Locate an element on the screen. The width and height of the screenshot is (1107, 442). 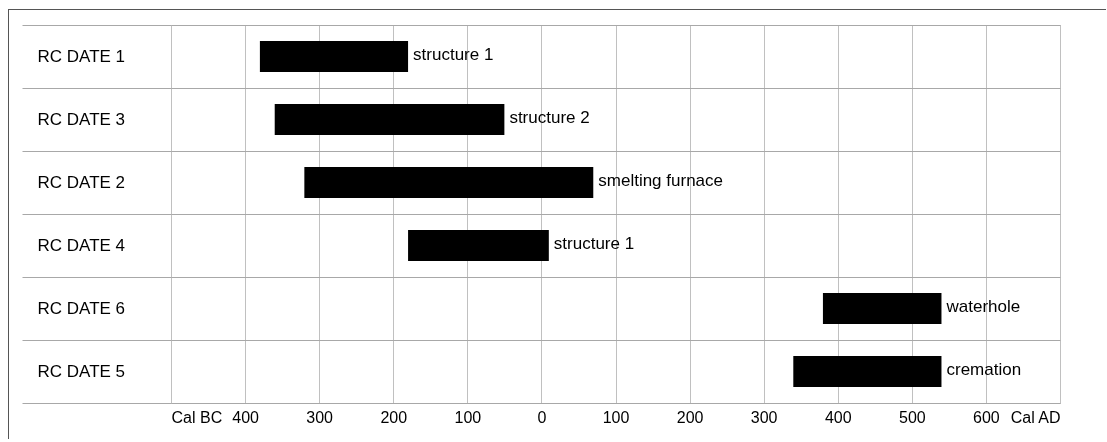
y-tick-label: RC DATE 3 is located at coordinates (81, 119).